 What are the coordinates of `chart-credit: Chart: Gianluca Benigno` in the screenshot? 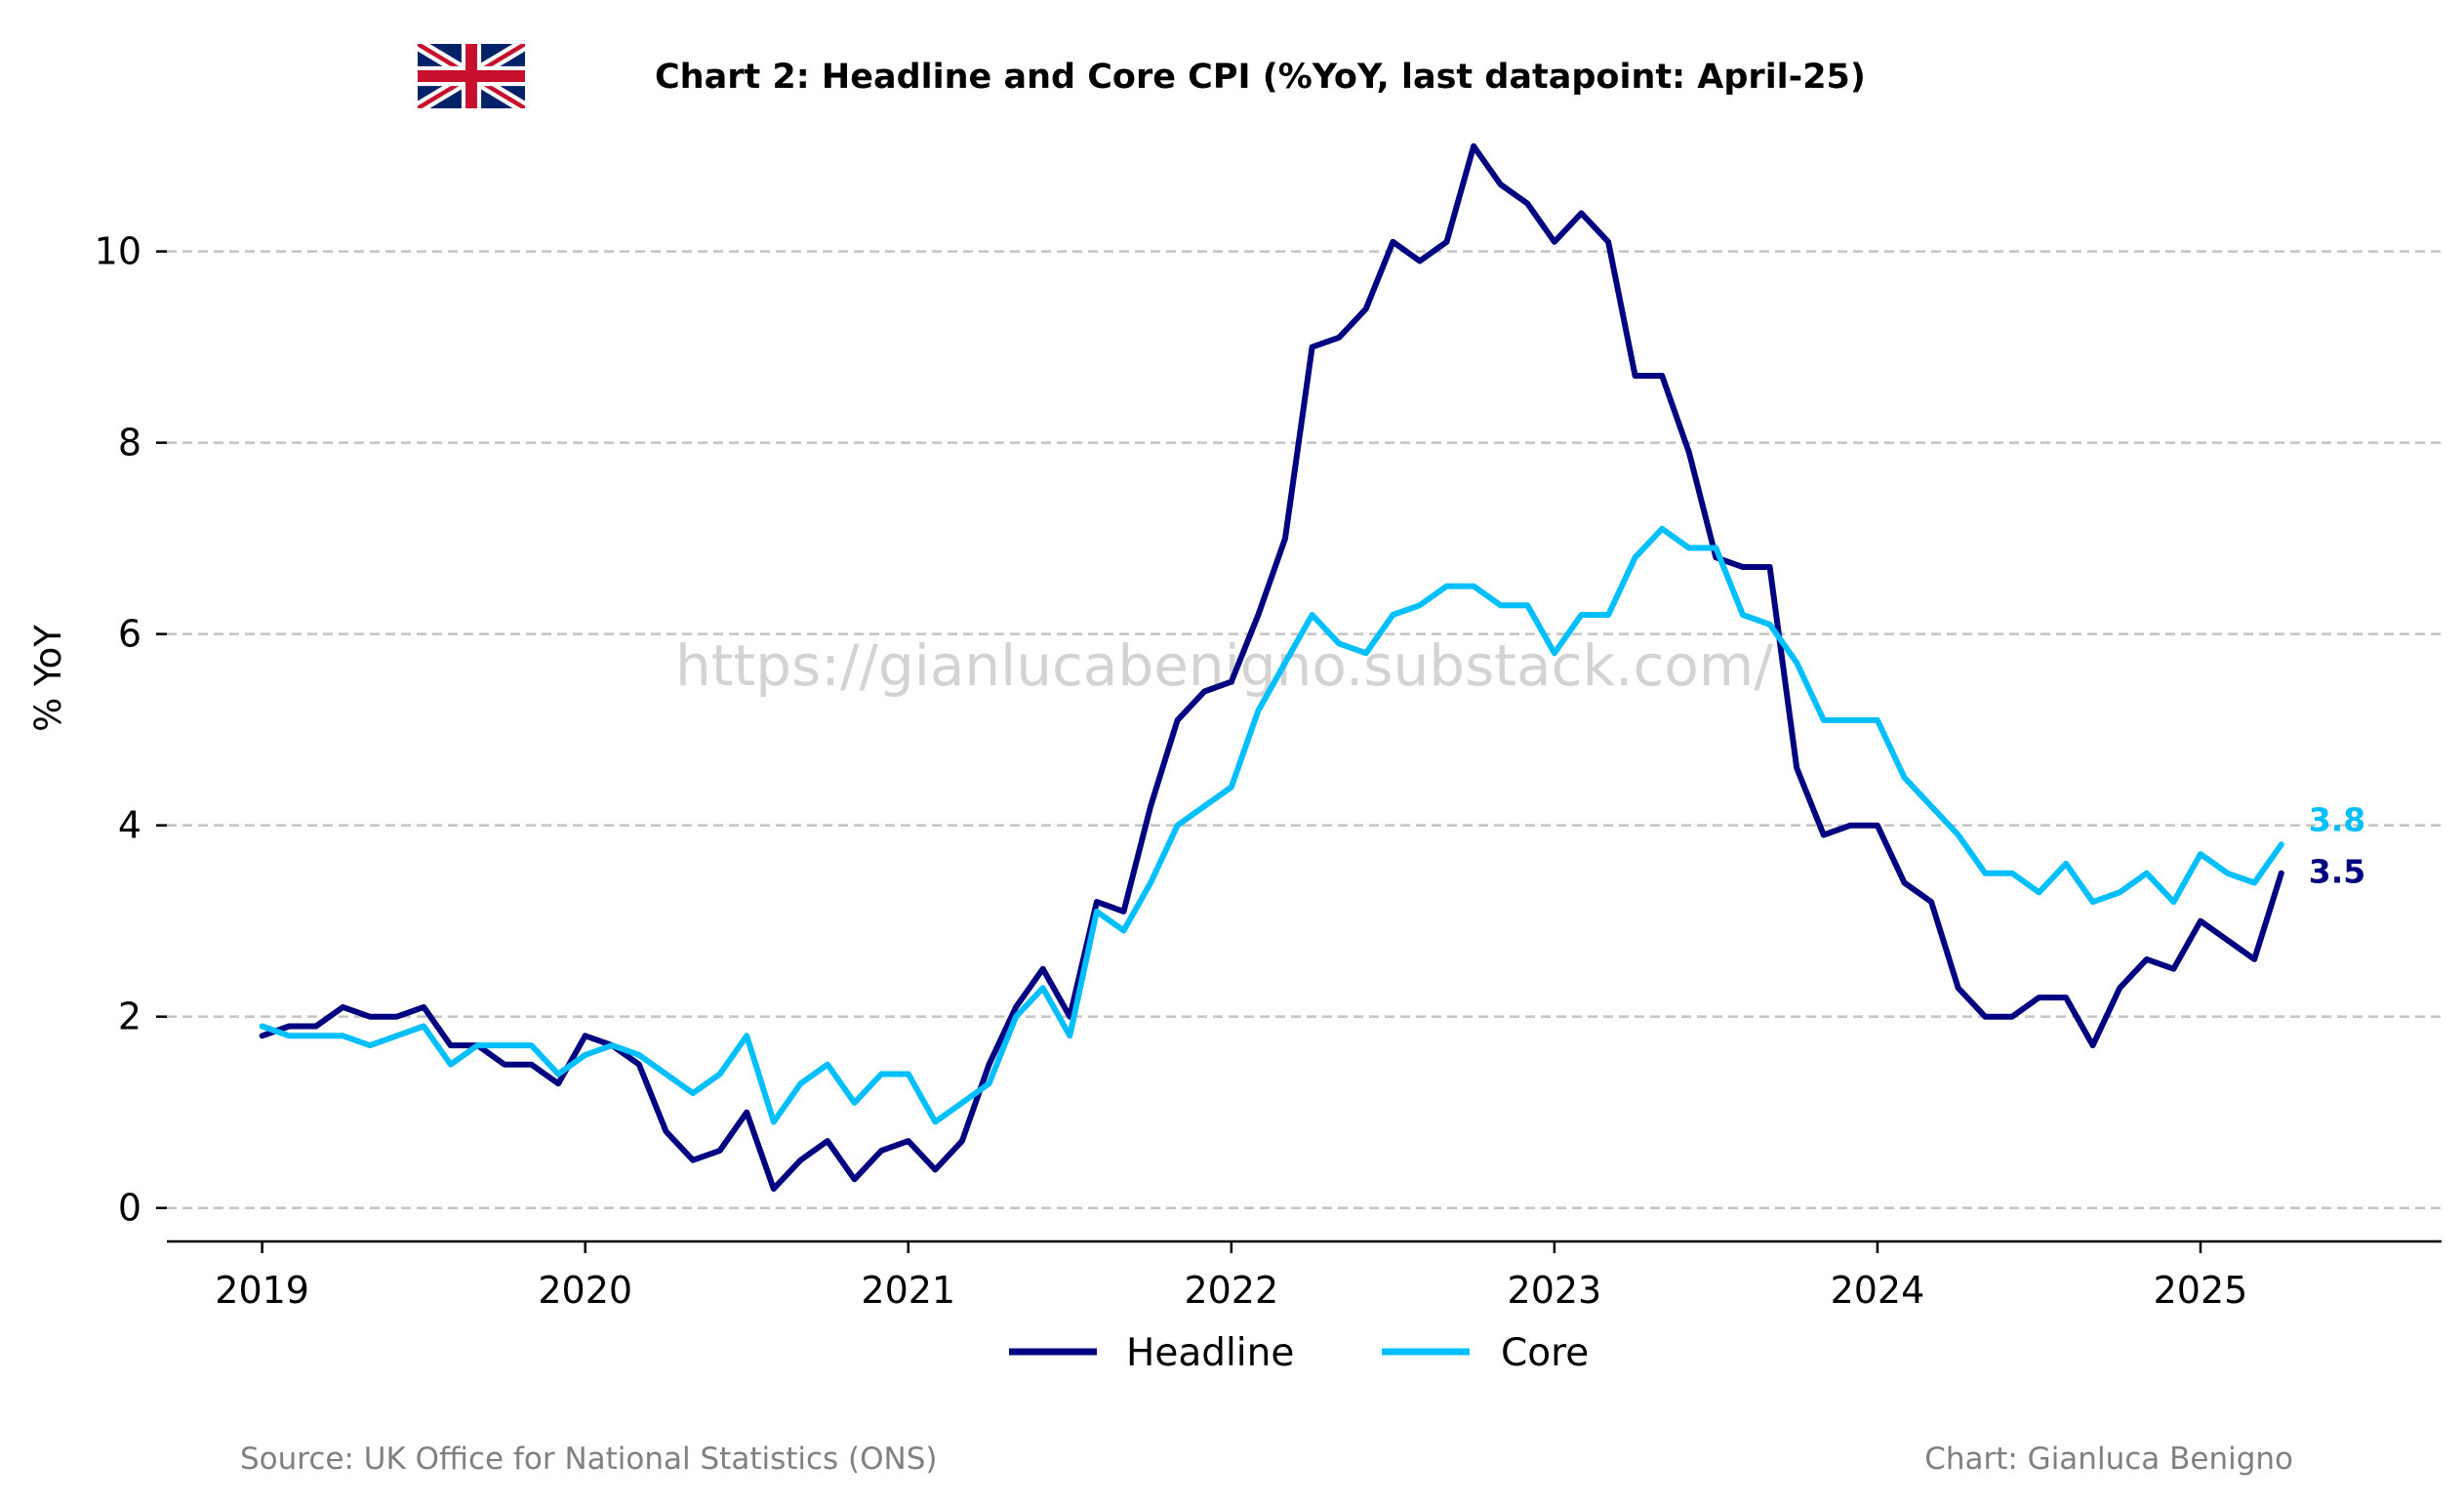 It's located at (2108, 1459).